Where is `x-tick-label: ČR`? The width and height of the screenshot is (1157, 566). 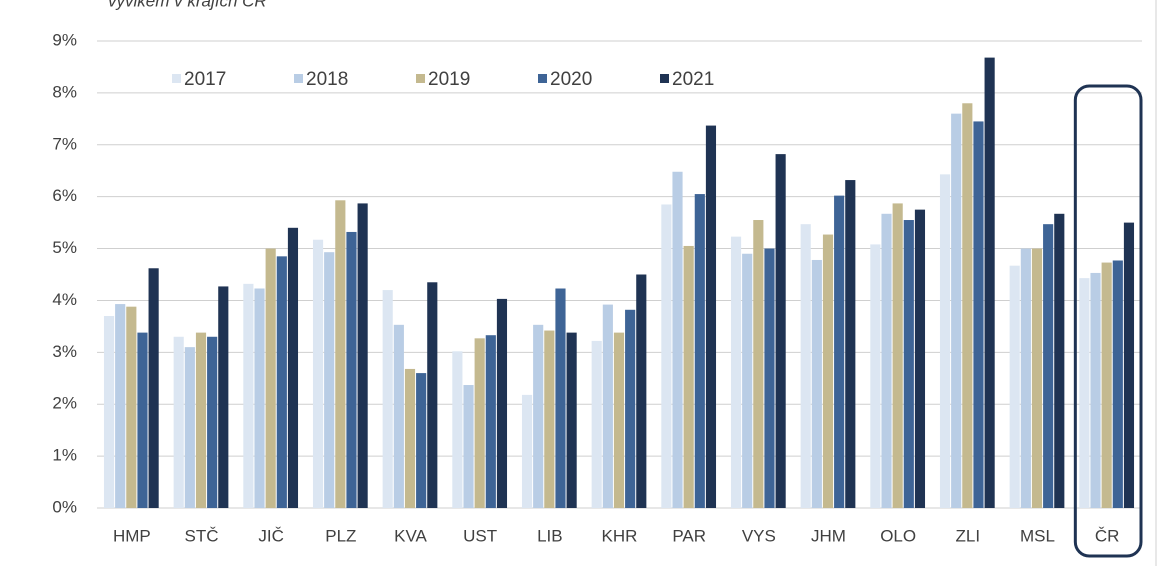
x-tick-label: ČR is located at coordinates (1107, 535).